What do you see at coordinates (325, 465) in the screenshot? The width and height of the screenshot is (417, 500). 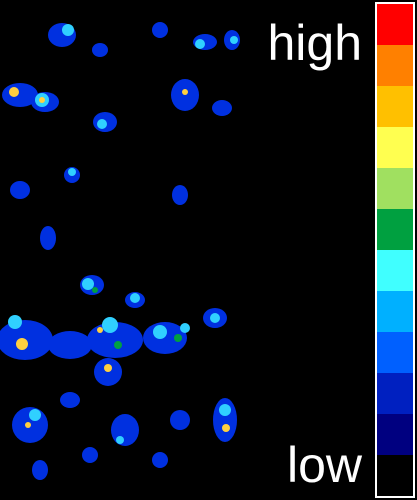 I see `low-label: low` at bounding box center [325, 465].